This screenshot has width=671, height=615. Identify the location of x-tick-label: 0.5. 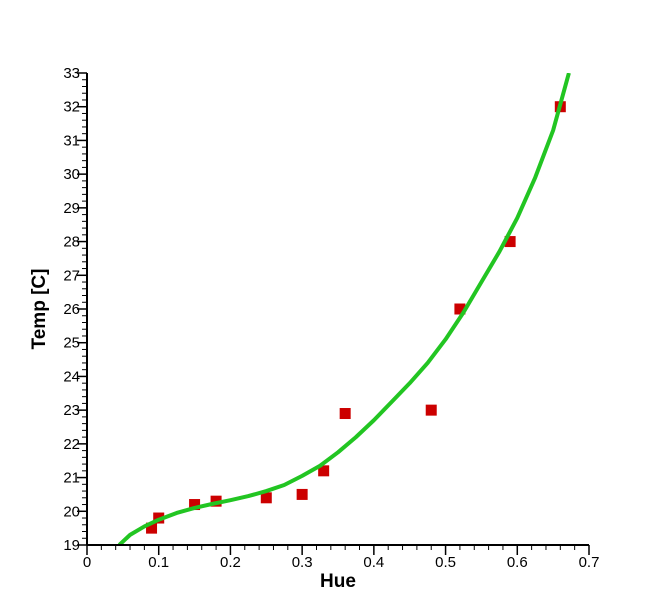
(445, 562).